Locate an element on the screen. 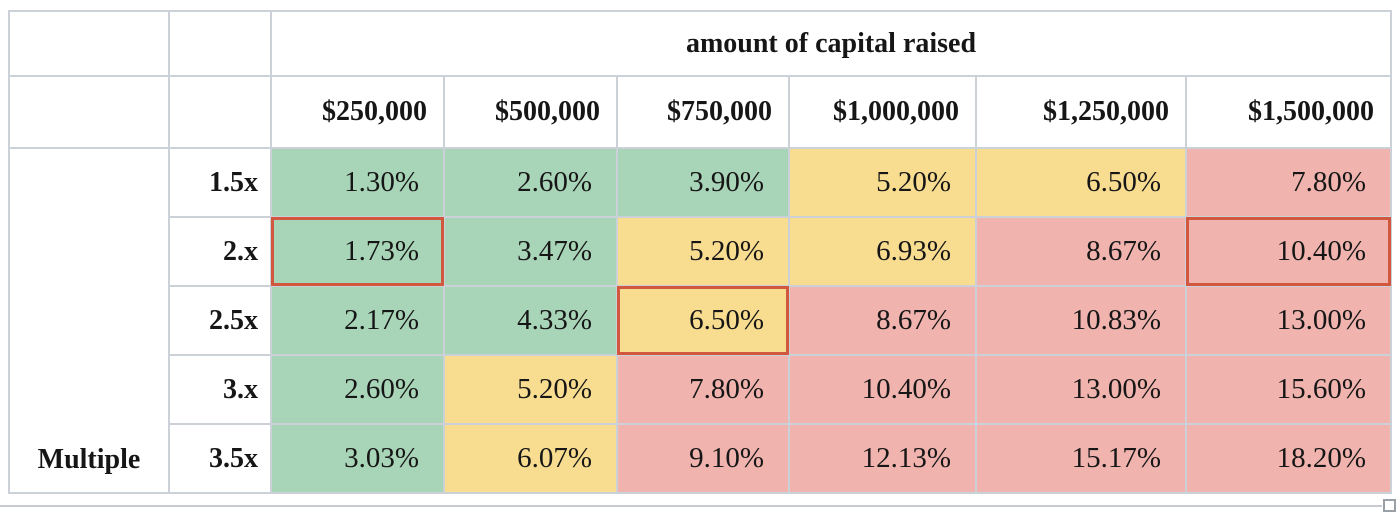  resize-handle-icon is located at coordinates (1389, 505).